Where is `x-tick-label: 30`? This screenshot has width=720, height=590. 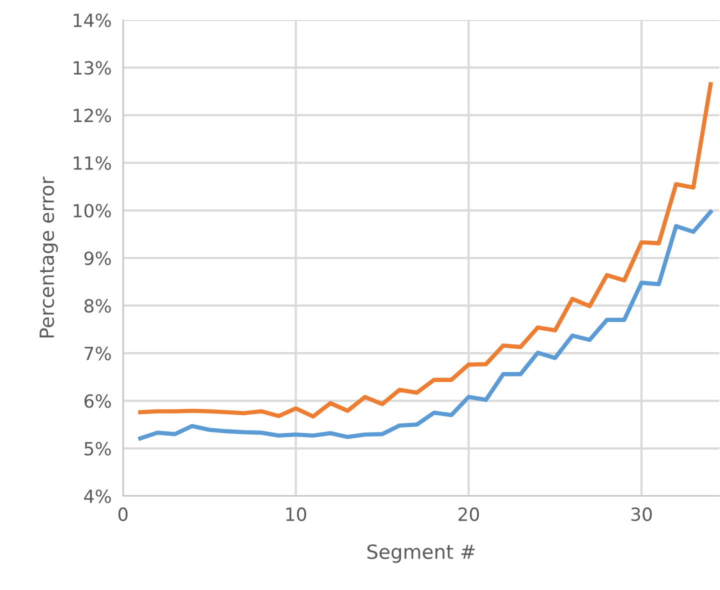
x-tick-label: 30 is located at coordinates (641, 514).